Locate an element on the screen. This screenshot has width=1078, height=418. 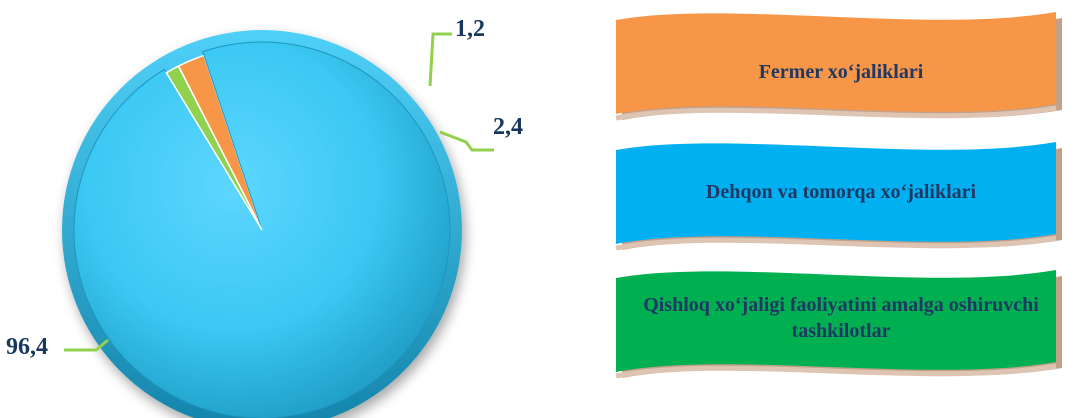
leader-line-fermer is located at coordinates (466, 141).